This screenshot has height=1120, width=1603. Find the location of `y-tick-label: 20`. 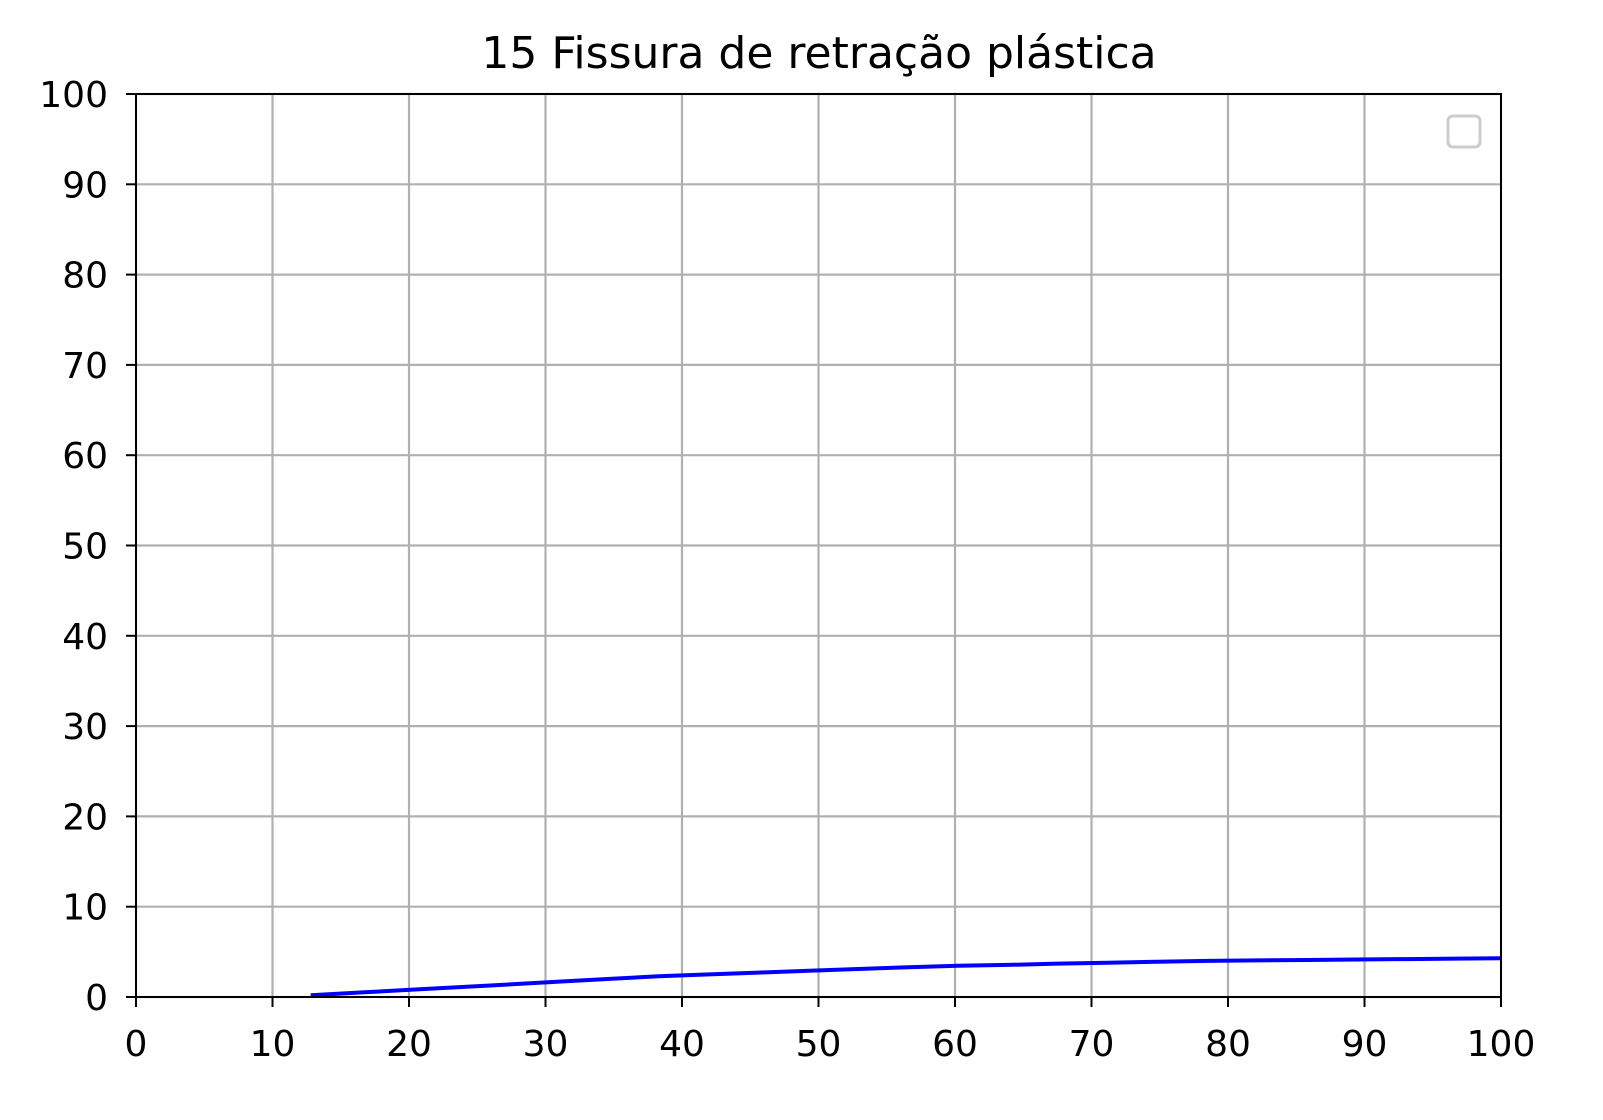

y-tick-label: 20 is located at coordinates (85, 817).